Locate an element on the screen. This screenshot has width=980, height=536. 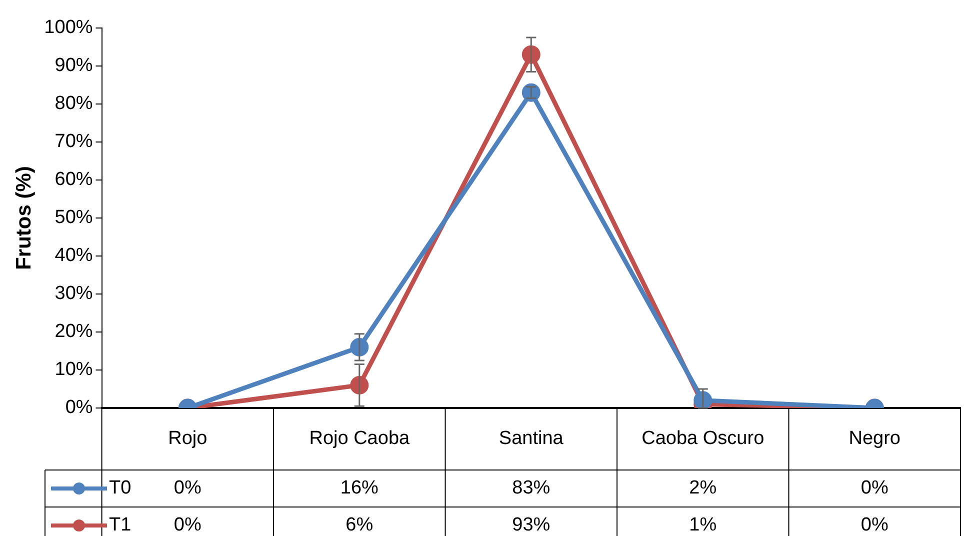
data-label: 16% is located at coordinates (359, 488).